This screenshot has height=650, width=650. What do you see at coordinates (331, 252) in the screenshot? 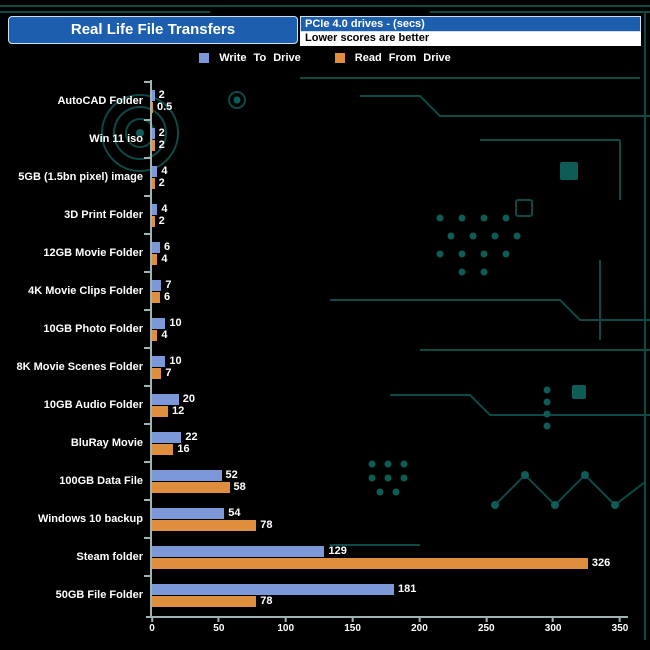
I see `chart-row: 12GB Movie Folder 6 4` at bounding box center [331, 252].